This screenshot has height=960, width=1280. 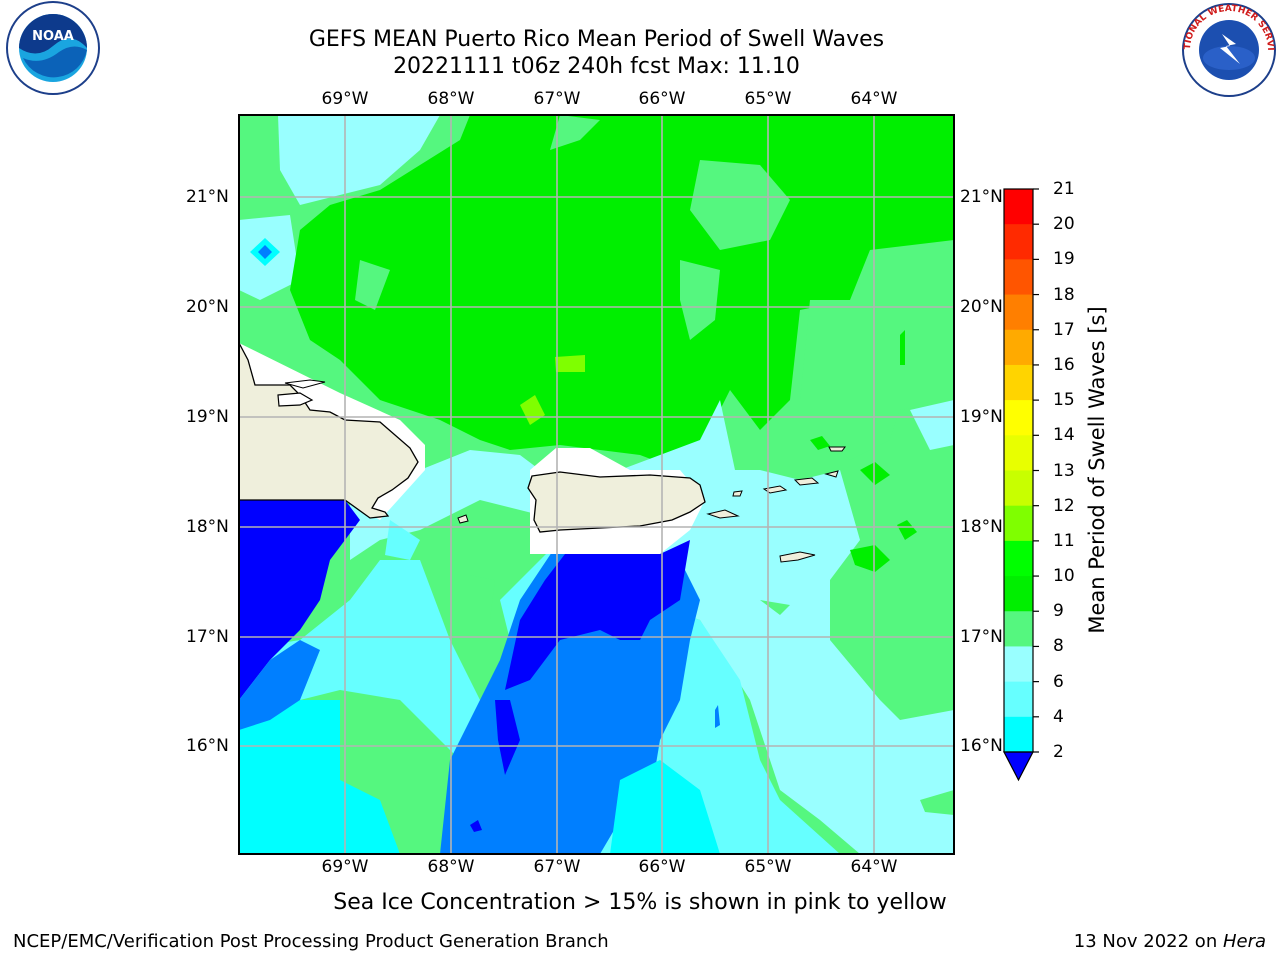 What do you see at coordinates (596, 66) in the screenshot?
I see `map-subtitle: 20221111 t06z 240h fcst Max: 11.10` at bounding box center [596, 66].